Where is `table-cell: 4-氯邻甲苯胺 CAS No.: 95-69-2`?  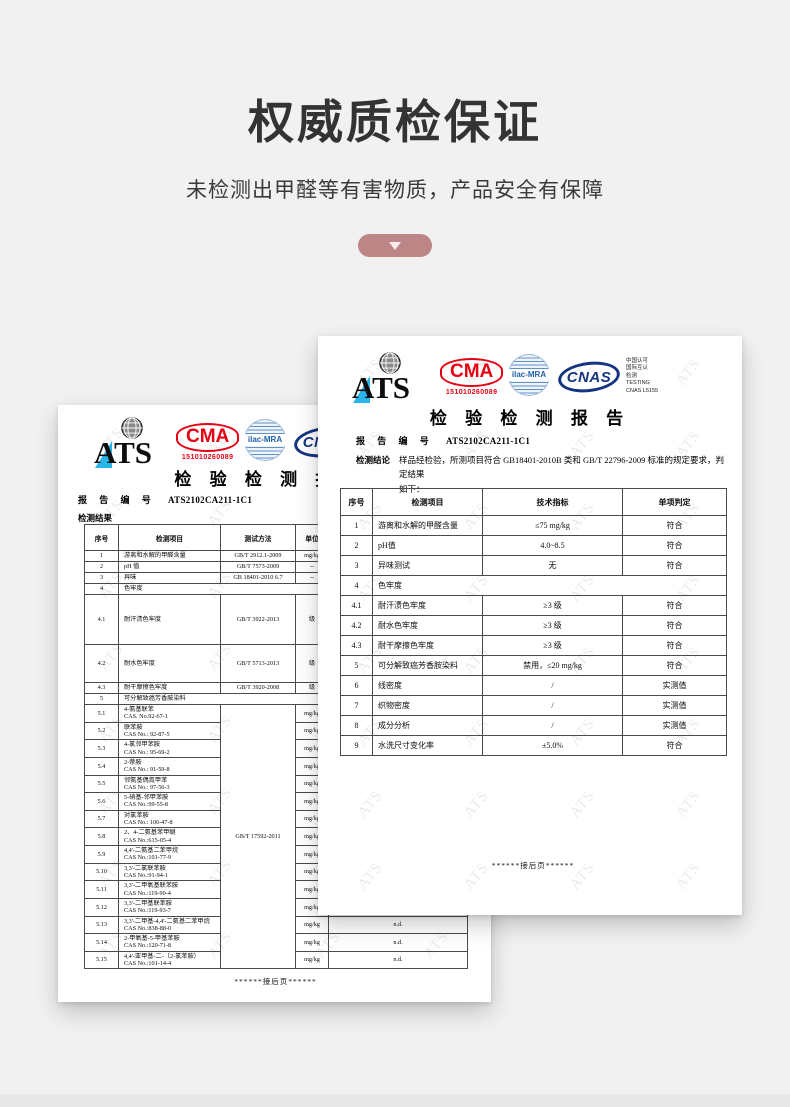
table-cell: 4-氯邻甲苯胺 CAS No.: 95-69-2 is located at coordinates (169, 748).